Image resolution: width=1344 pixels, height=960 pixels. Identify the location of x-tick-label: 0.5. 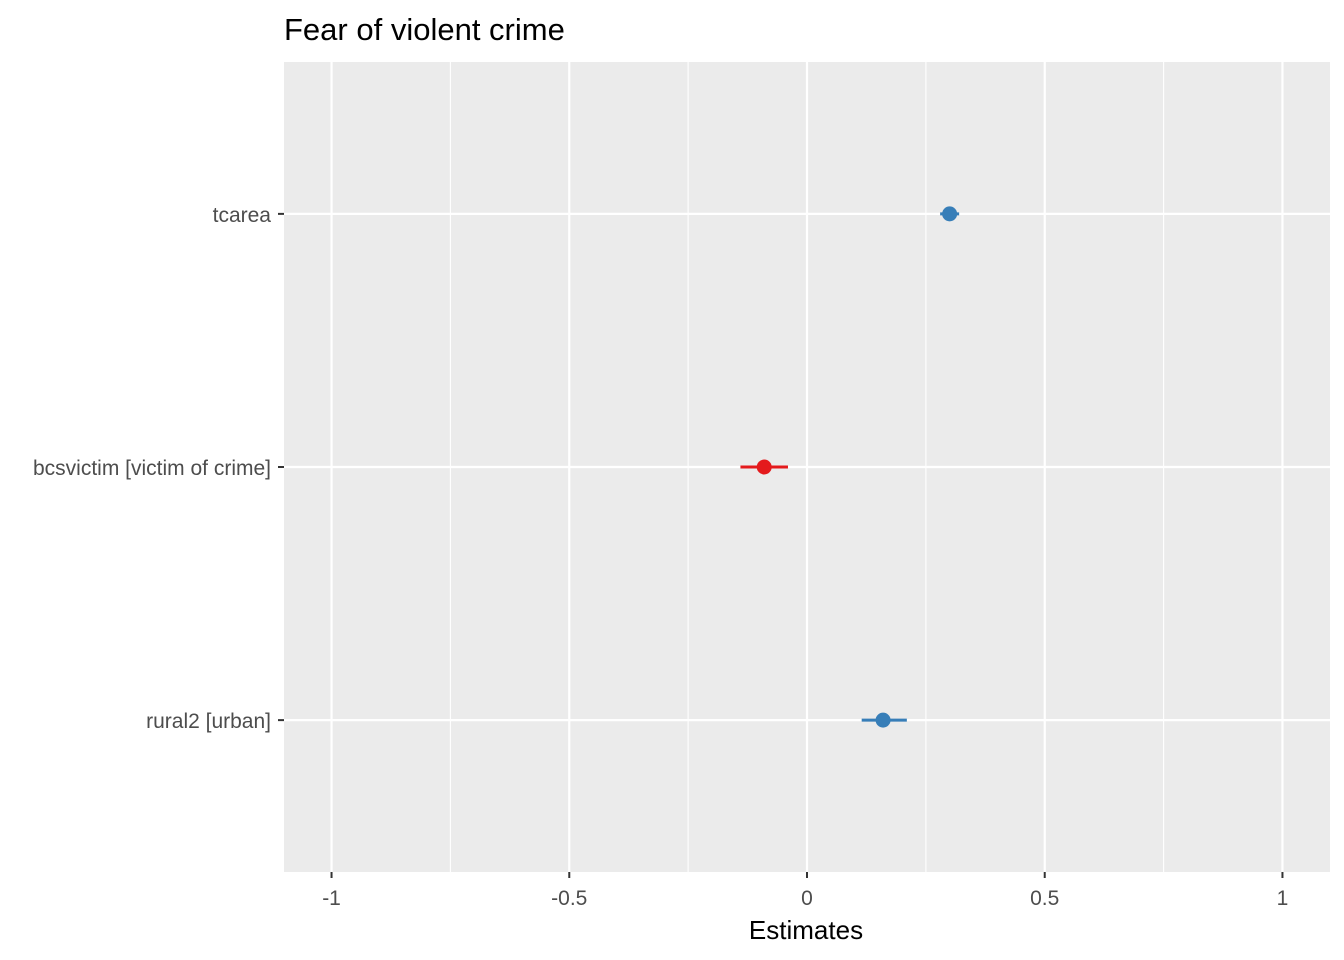
(1044, 898).